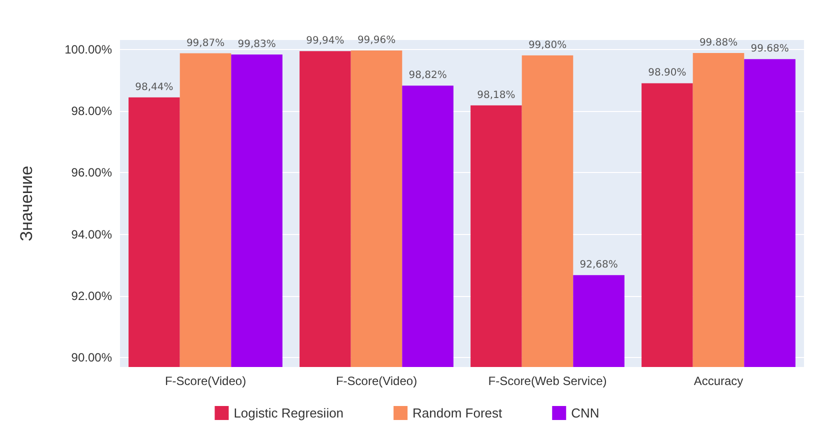 The image size is (814, 429). Describe the element at coordinates (599, 265) in the screenshot. I see `data-label: 92,68%` at that location.